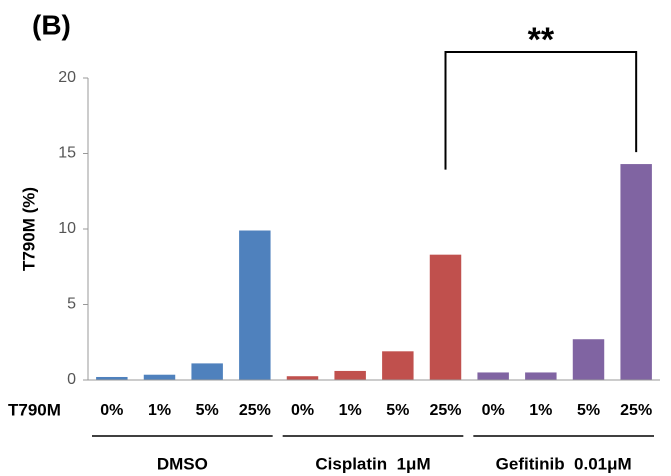  I want to click on significance-label: **, so click(541, 40).